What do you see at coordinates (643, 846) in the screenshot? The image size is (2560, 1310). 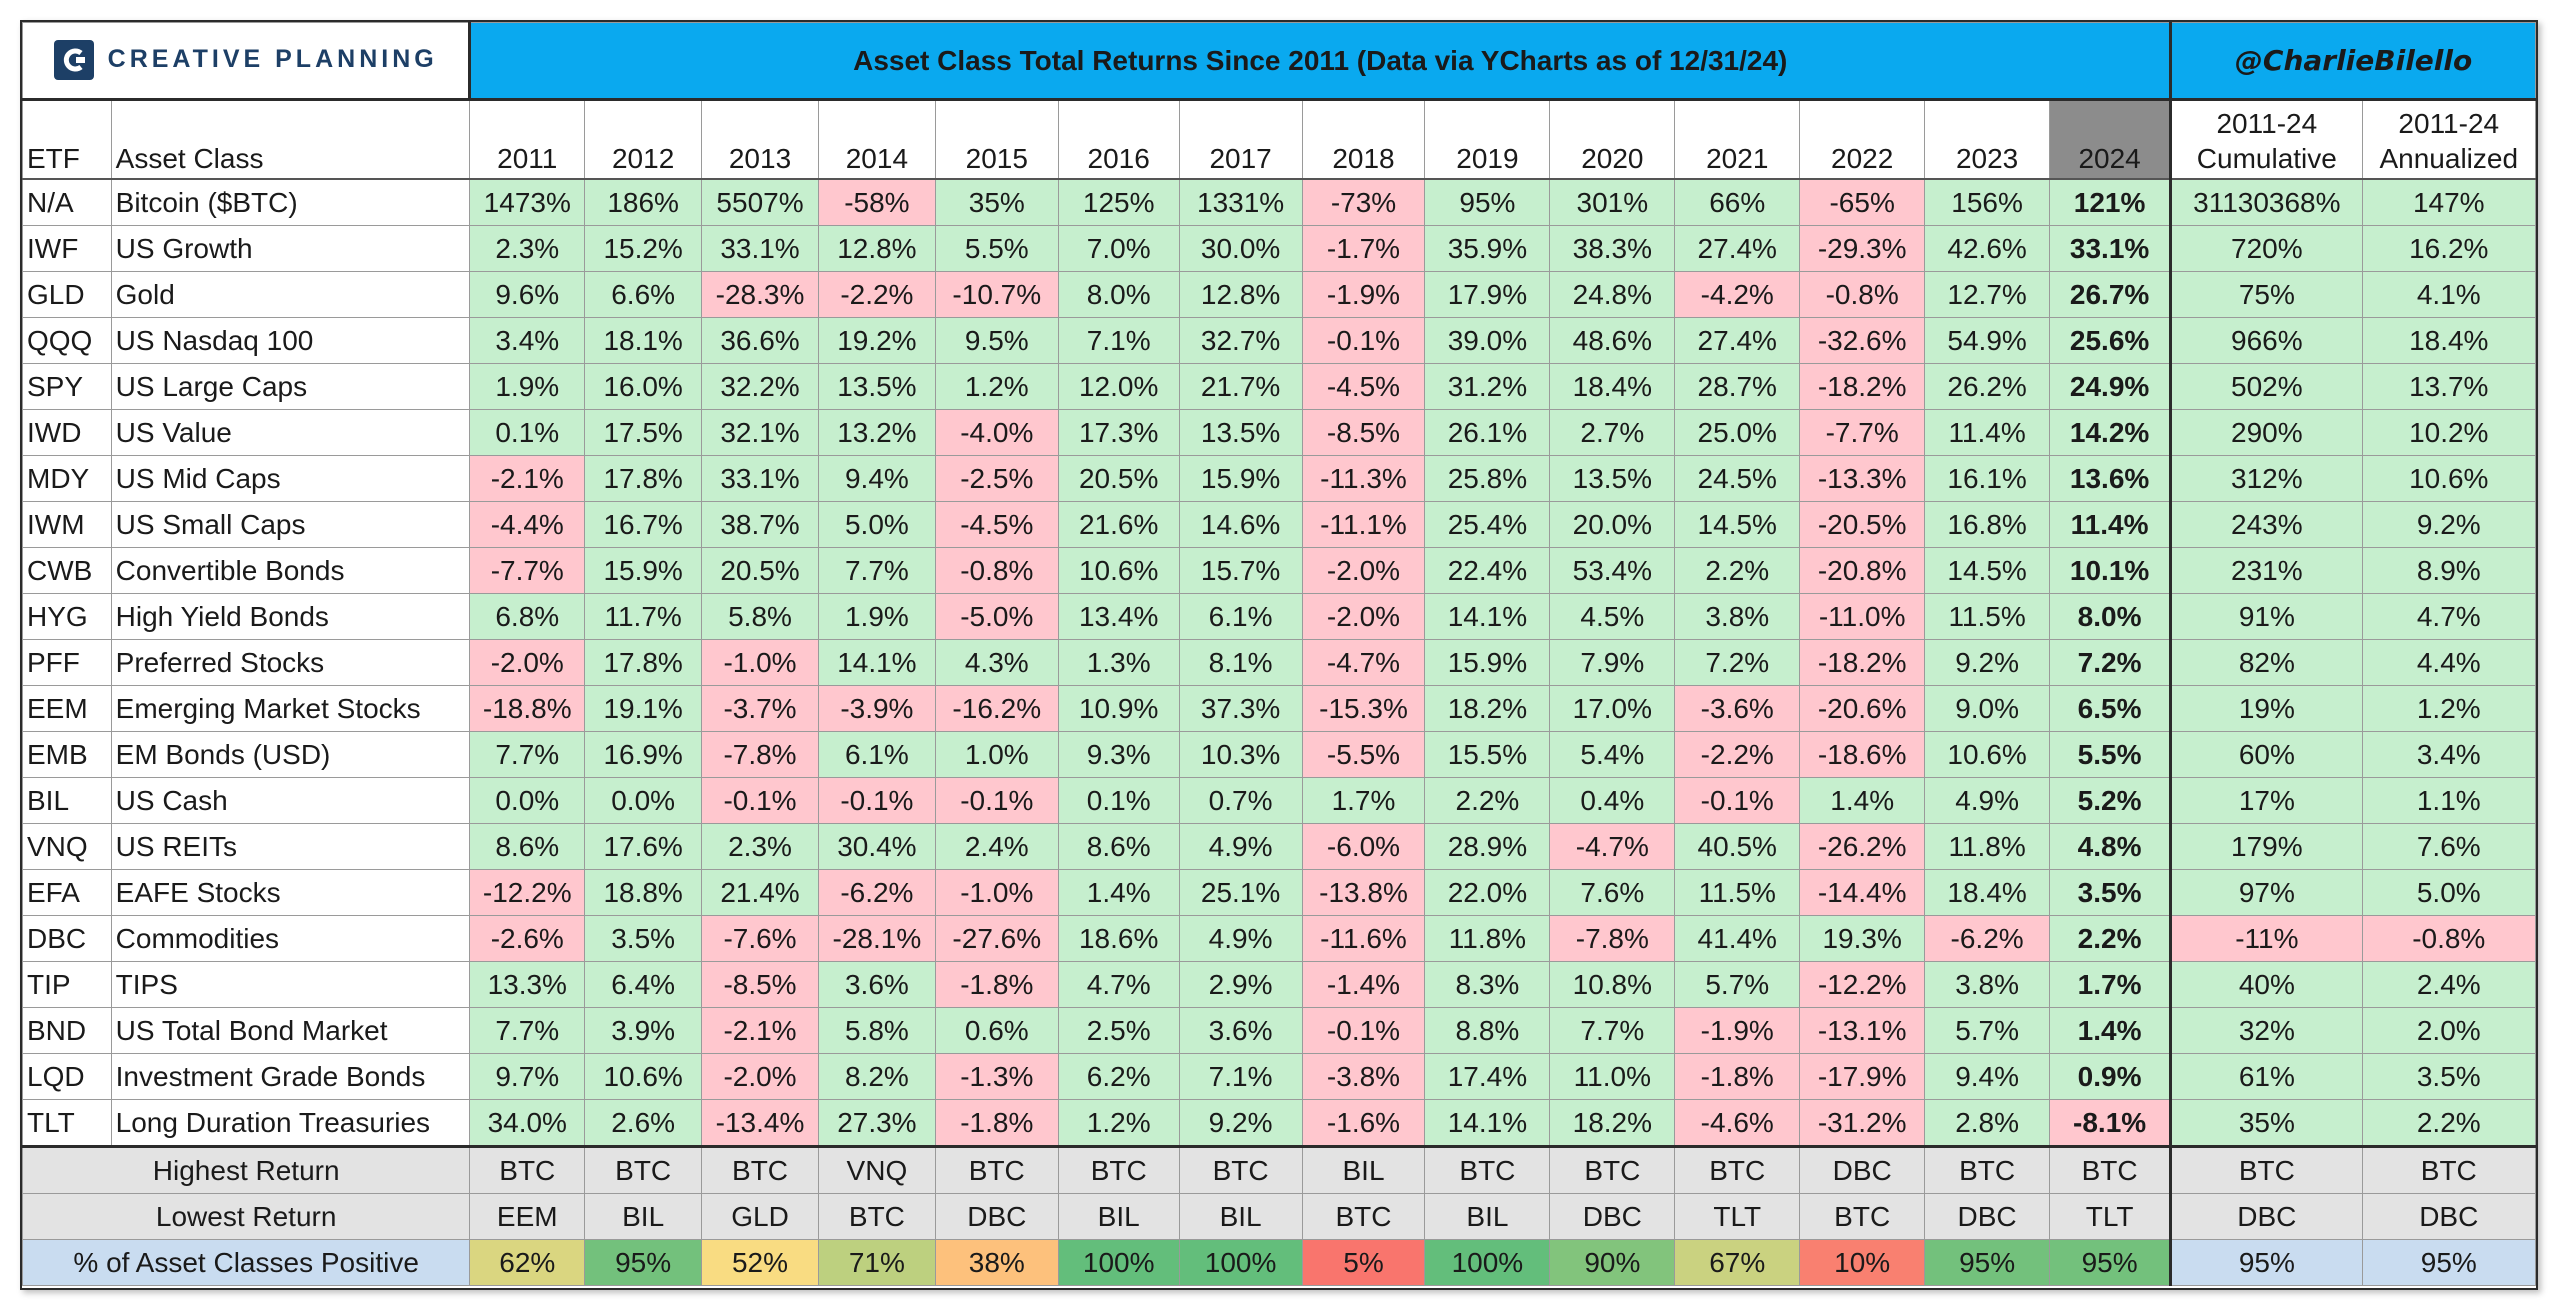 I see `return-cell: 17.6%` at bounding box center [643, 846].